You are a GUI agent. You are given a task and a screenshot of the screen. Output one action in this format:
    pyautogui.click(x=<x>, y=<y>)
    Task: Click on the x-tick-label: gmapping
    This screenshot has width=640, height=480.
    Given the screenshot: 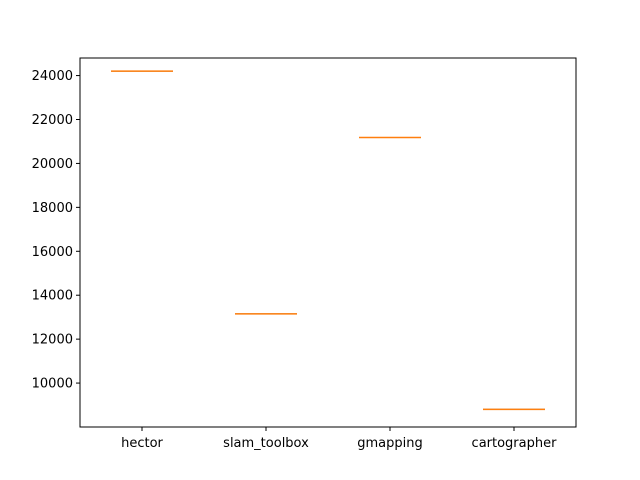 What is the action you would take?
    pyautogui.click(x=390, y=443)
    